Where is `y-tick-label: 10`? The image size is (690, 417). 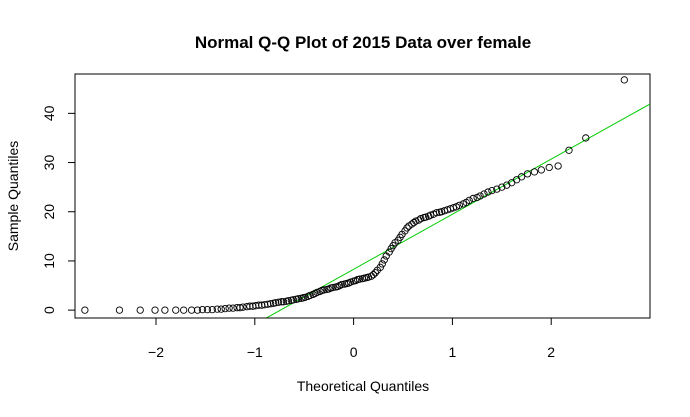 y-tick-label: 10 is located at coordinates (49, 261).